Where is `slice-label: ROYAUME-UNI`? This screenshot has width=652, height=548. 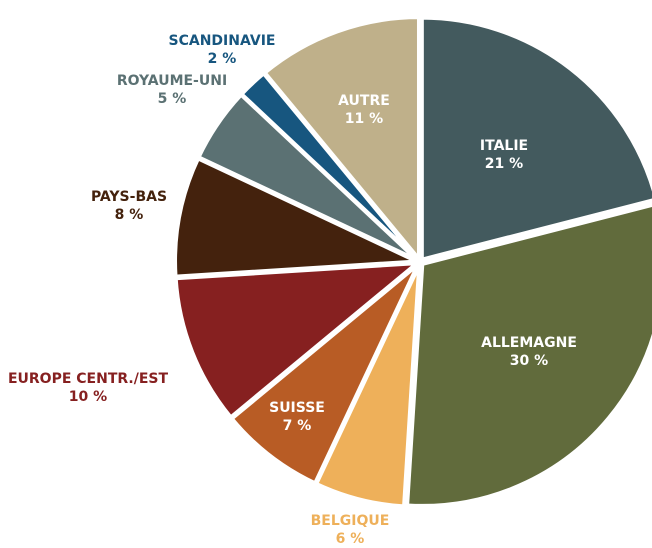 slice-label: ROYAUME-UNI is located at coordinates (172, 81).